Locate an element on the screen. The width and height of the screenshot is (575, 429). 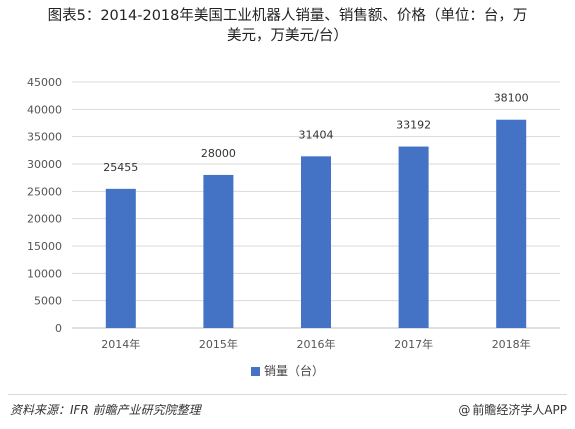
x-tick-label: 2015年 is located at coordinates (218, 344).